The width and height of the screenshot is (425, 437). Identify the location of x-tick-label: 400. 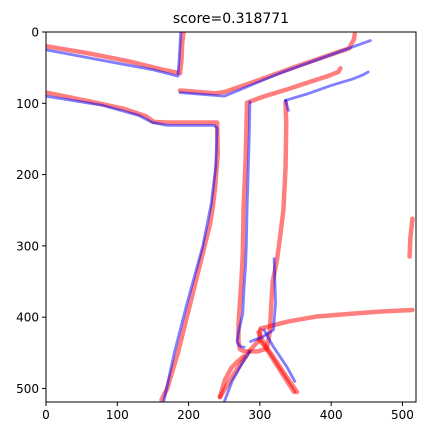
(331, 415).